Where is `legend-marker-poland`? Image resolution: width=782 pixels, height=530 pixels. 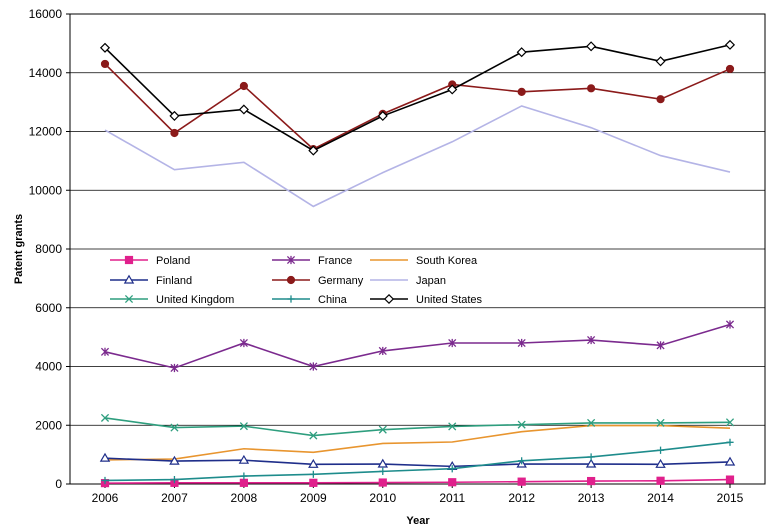 legend-marker-poland is located at coordinates (129, 260).